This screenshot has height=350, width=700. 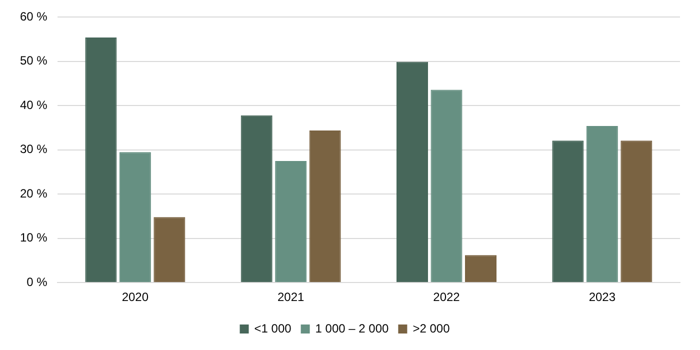 I want to click on x-tick-label: 2022, so click(x=446, y=297).